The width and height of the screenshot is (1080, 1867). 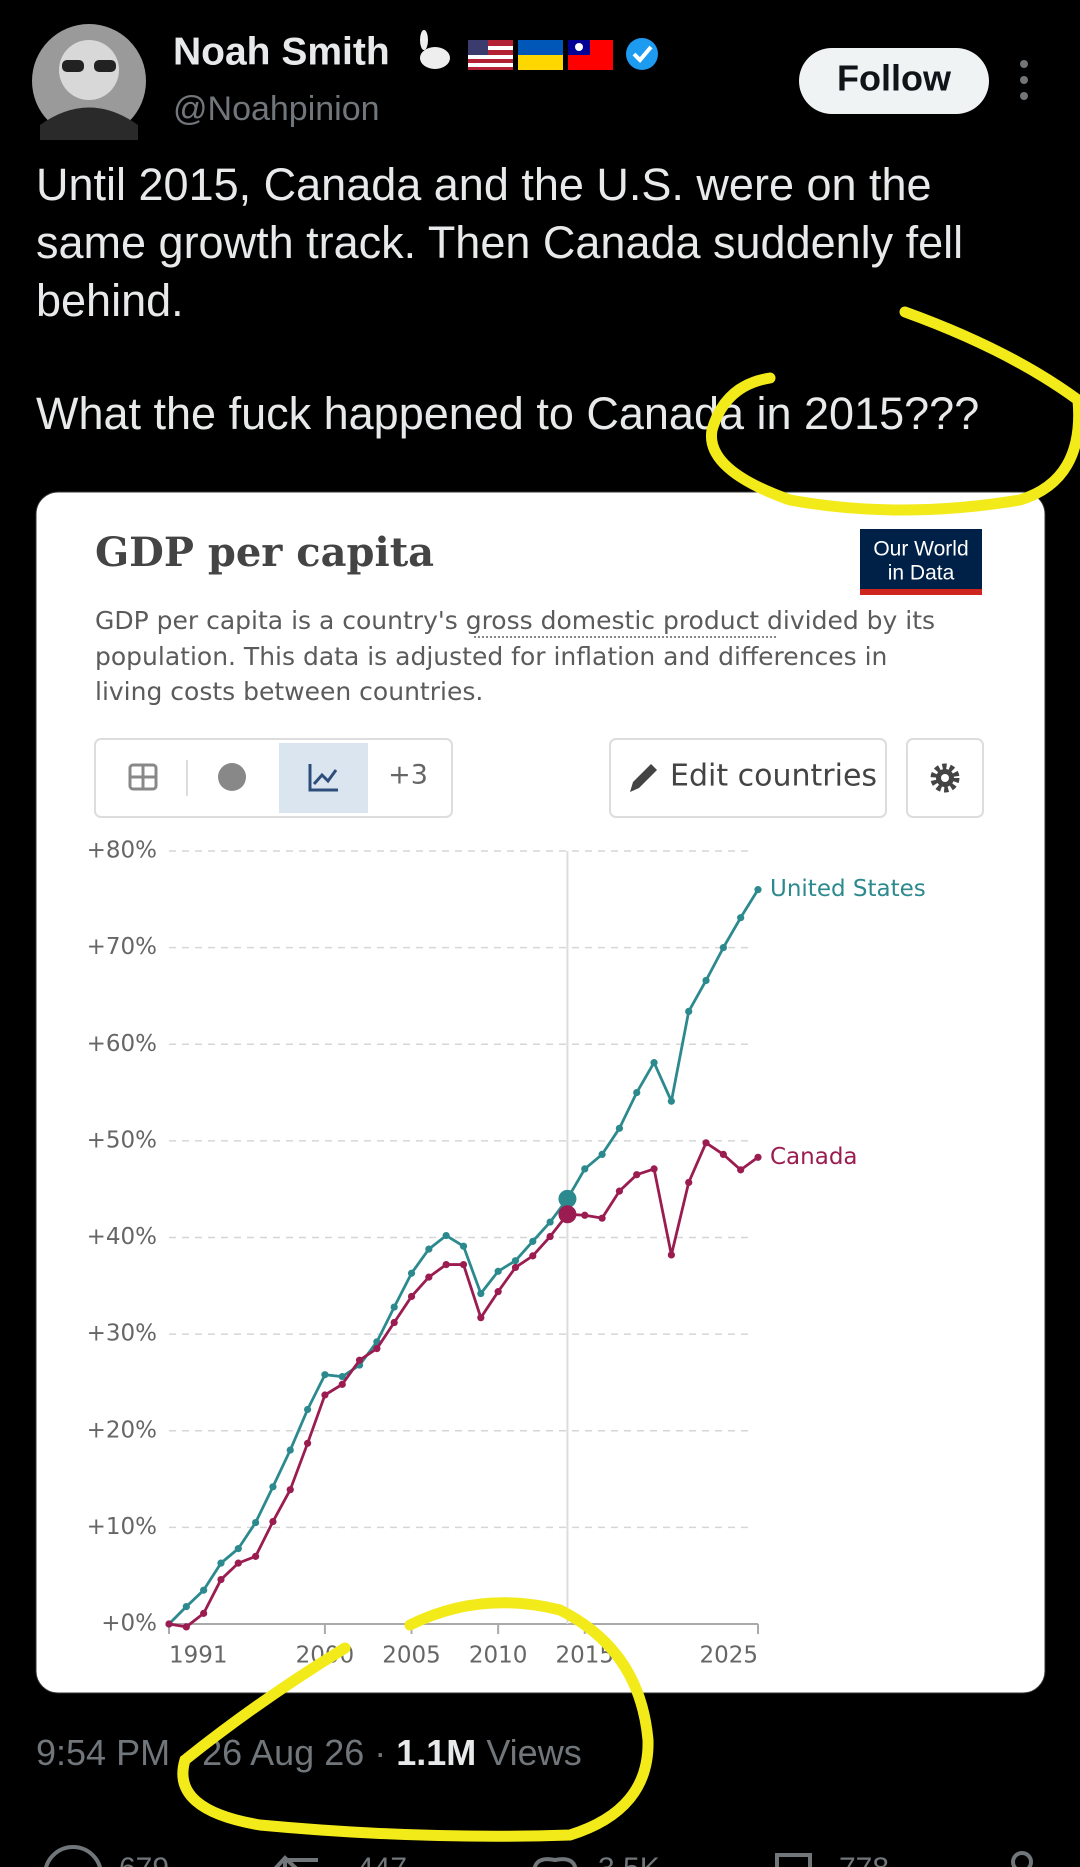 What do you see at coordinates (643, 778) in the screenshot?
I see `pencil-icon` at bounding box center [643, 778].